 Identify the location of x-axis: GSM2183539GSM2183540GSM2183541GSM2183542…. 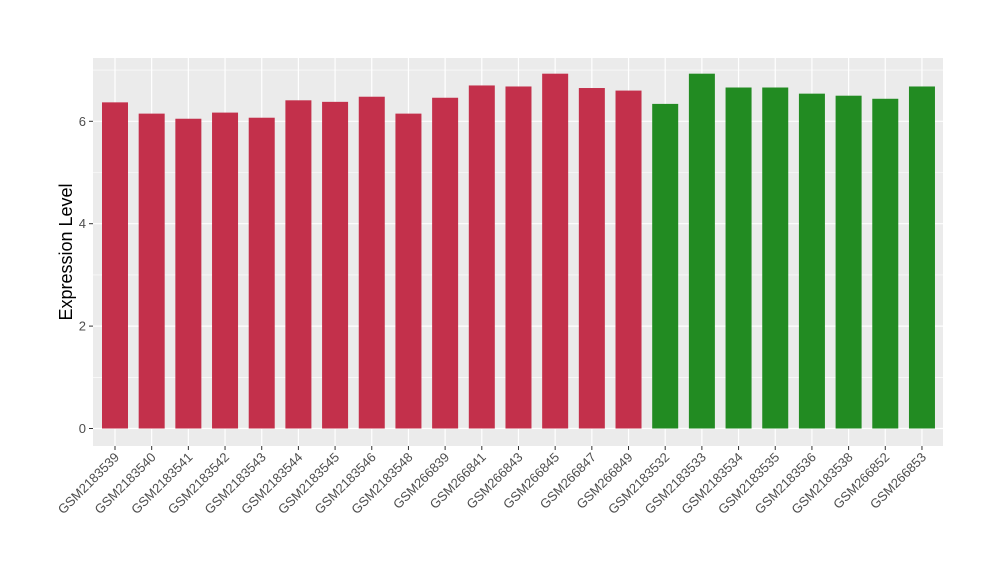
(492, 481).